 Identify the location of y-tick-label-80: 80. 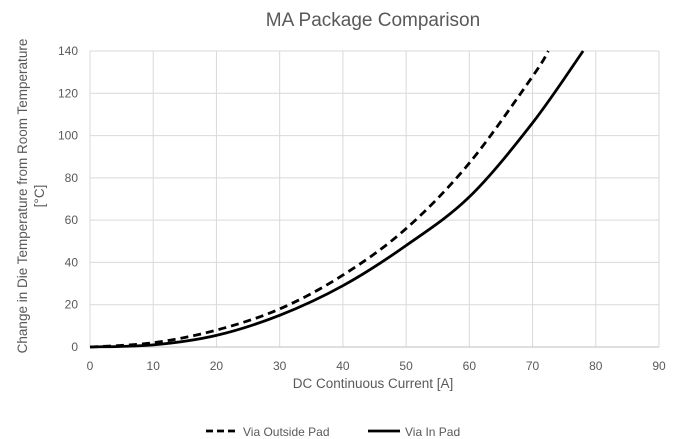
(72, 178).